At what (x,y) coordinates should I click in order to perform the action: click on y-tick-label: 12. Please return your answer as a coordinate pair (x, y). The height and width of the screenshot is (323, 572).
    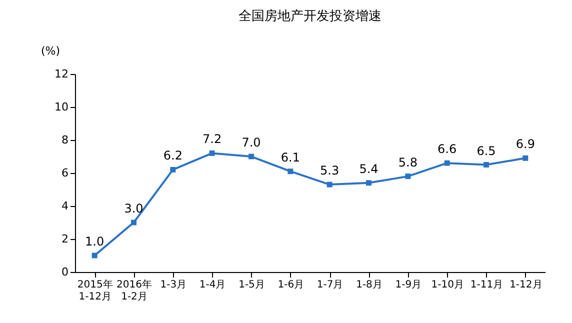
    Looking at the image, I should click on (61, 74).